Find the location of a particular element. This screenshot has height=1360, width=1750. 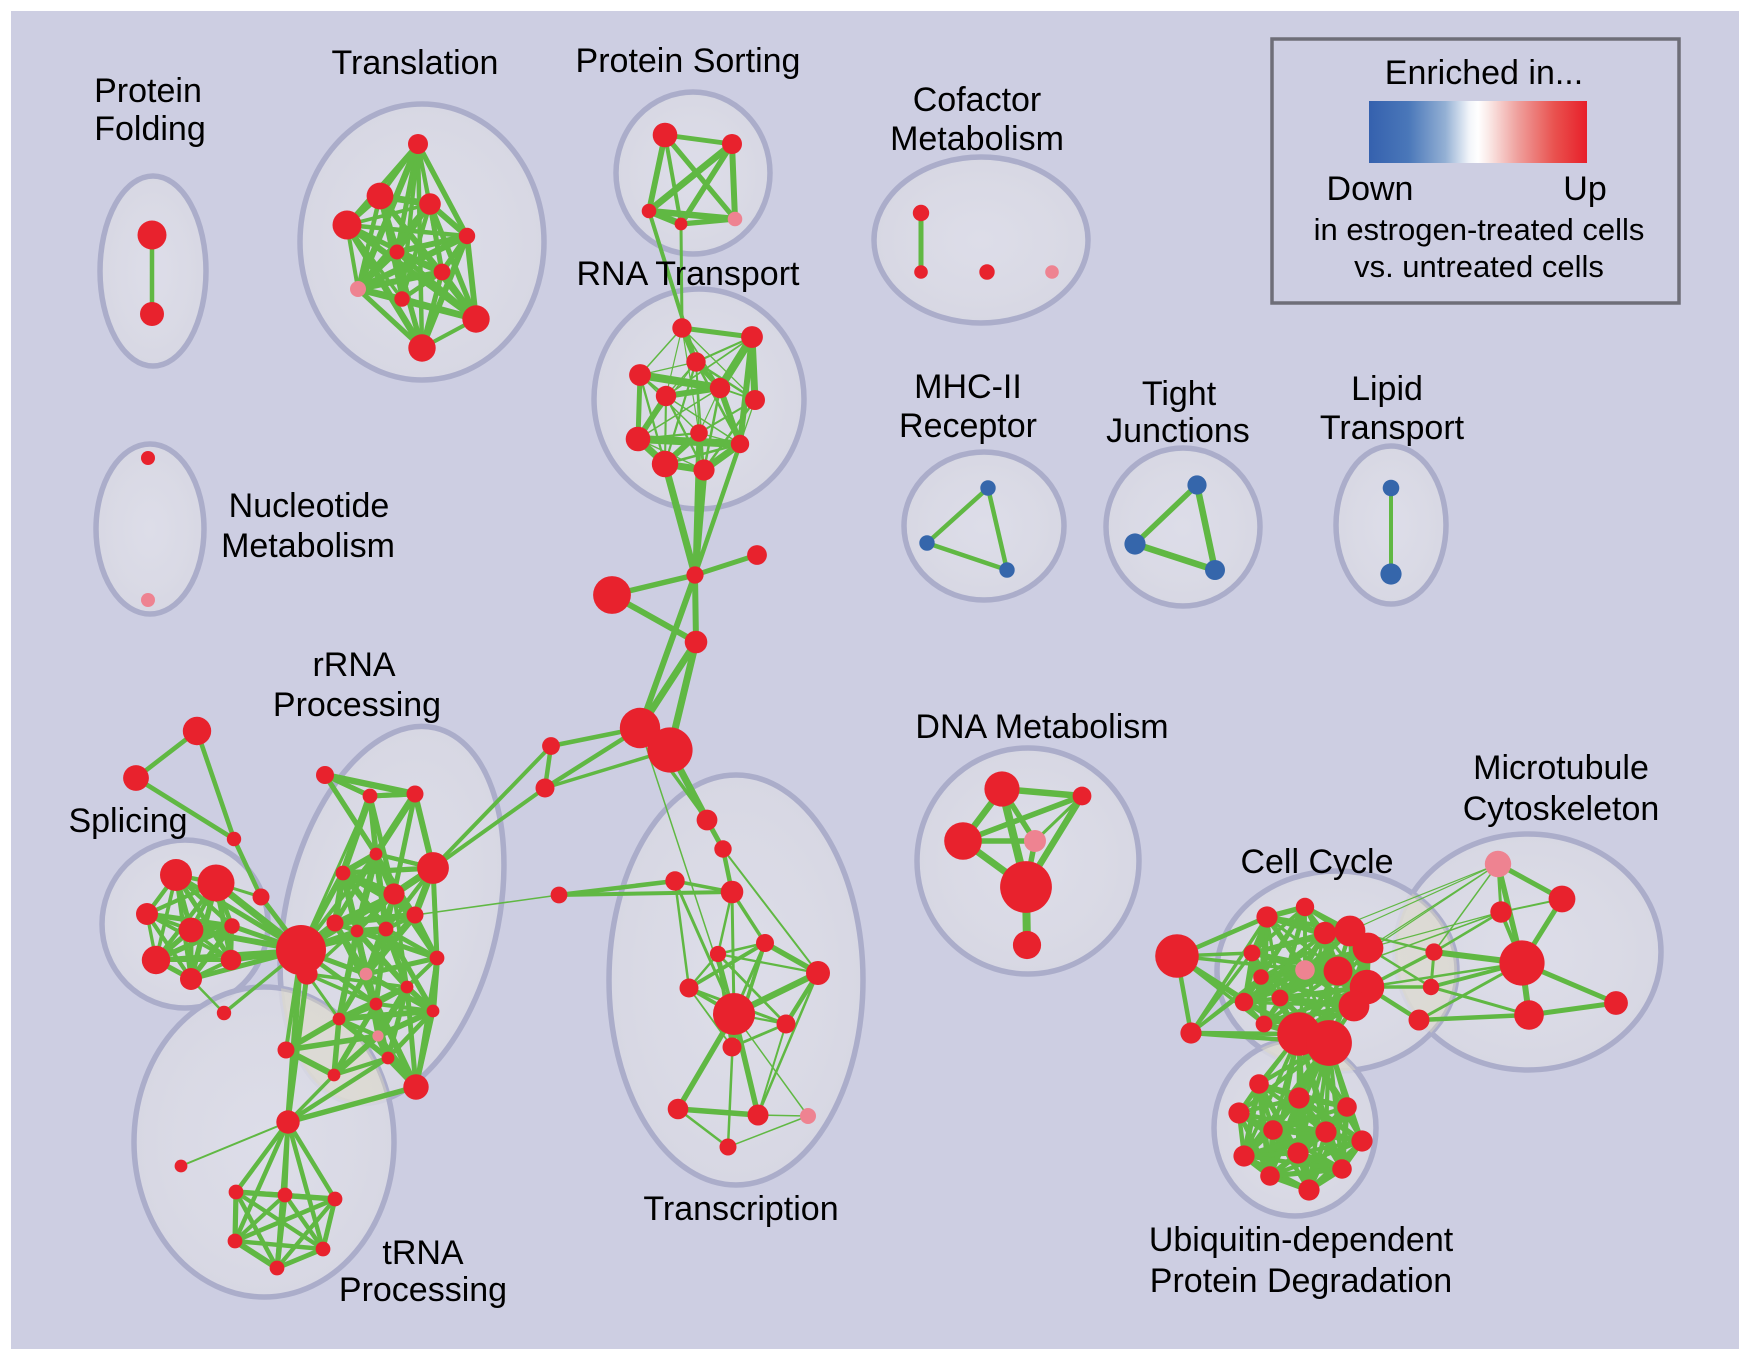

svg-text: DNA Metabolism is located at coordinates (1041, 727).